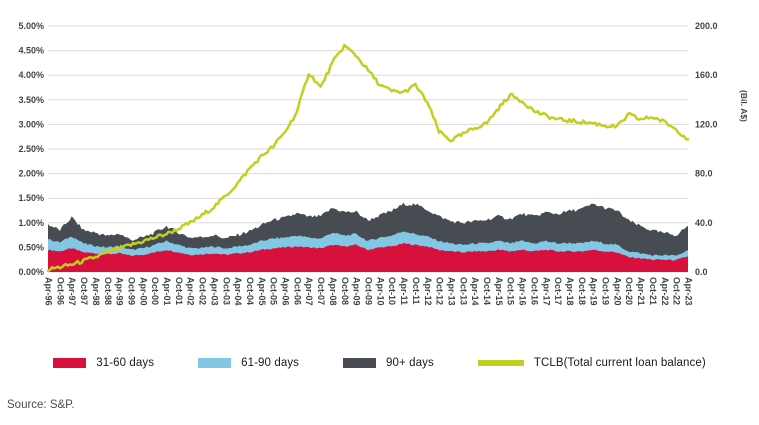 Image resolution: width=759 pixels, height=425 pixels. I want to click on svg-text: Apr-20, so click(617, 291).